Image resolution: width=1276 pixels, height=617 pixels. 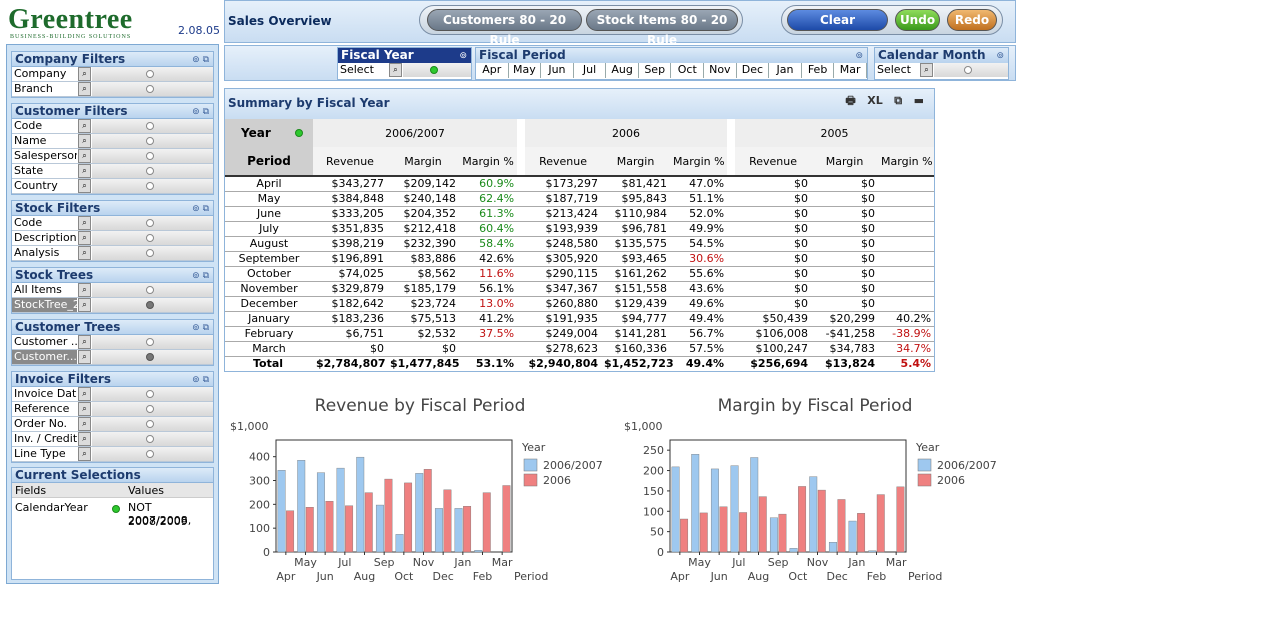 What do you see at coordinates (112, 514) in the screenshot?
I see `selection-row: CalendarYear NOT 2007/2008, 2008/2009` at bounding box center [112, 514].